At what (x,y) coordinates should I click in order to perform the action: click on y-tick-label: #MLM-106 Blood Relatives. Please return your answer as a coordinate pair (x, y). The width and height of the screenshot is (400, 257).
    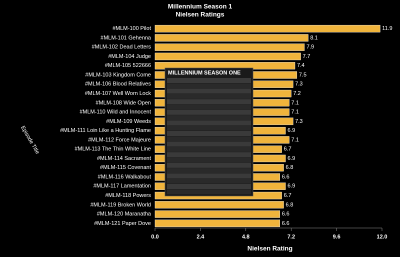
    Looking at the image, I should click on (118, 85).